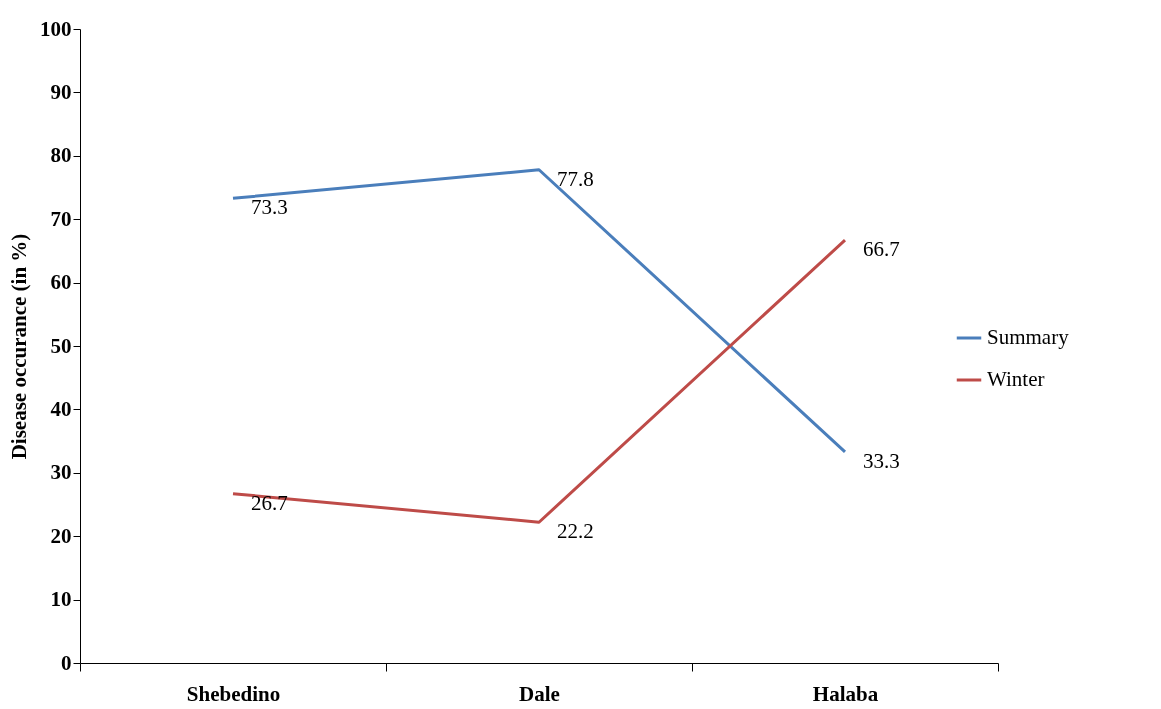  What do you see at coordinates (61, 472) in the screenshot?
I see `y-tick-label: 30` at bounding box center [61, 472].